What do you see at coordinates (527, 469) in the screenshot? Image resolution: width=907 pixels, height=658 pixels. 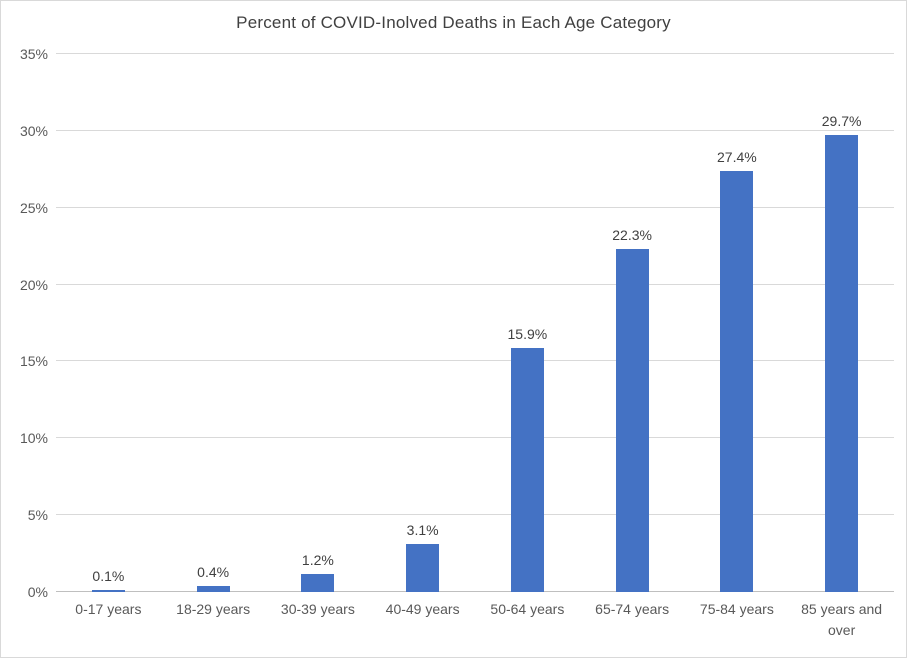 I see `bar-50-64-years` at bounding box center [527, 469].